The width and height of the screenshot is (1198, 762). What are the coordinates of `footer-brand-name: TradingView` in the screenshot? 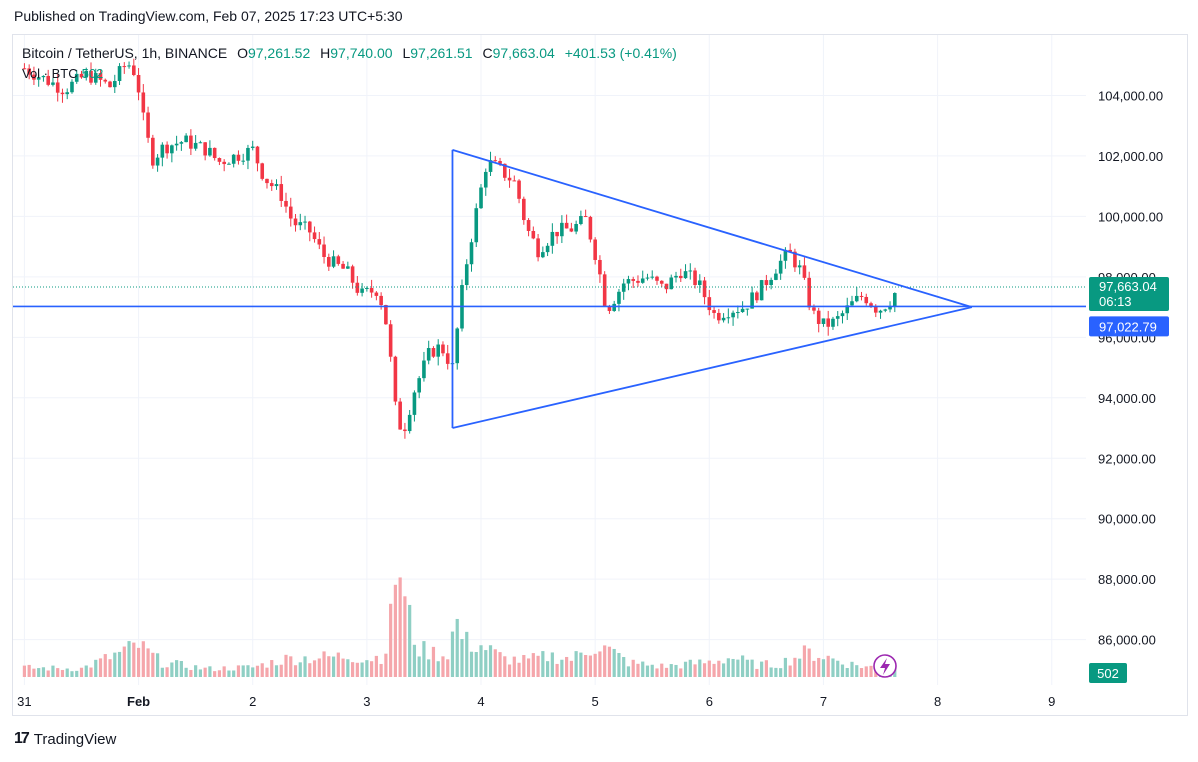 It's located at (75, 739).